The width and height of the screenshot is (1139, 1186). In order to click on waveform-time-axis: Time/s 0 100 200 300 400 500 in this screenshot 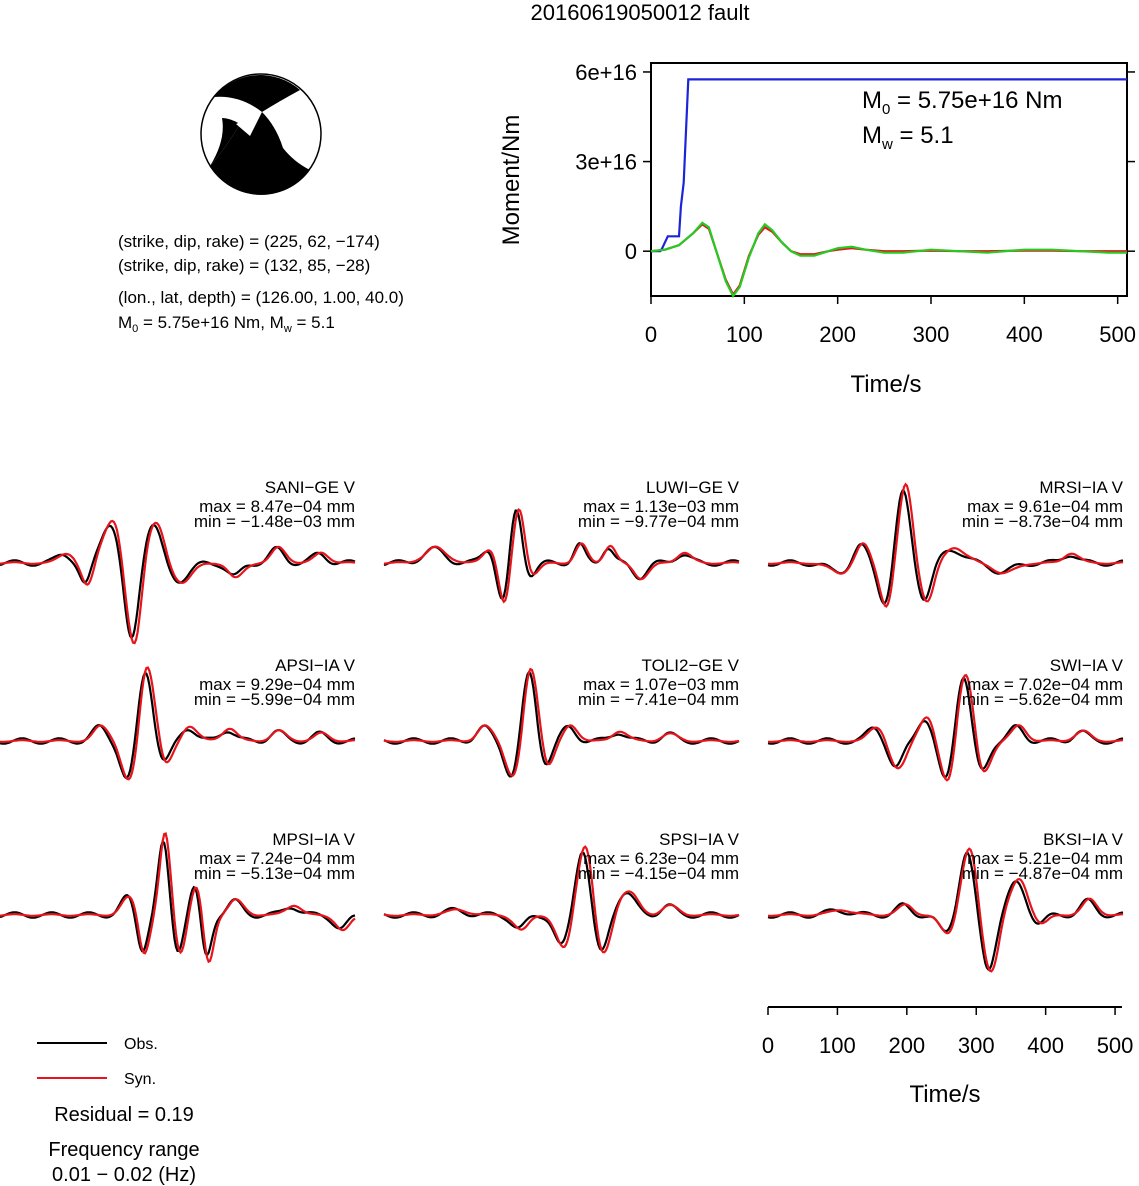, I will do `click(948, 1057)`.